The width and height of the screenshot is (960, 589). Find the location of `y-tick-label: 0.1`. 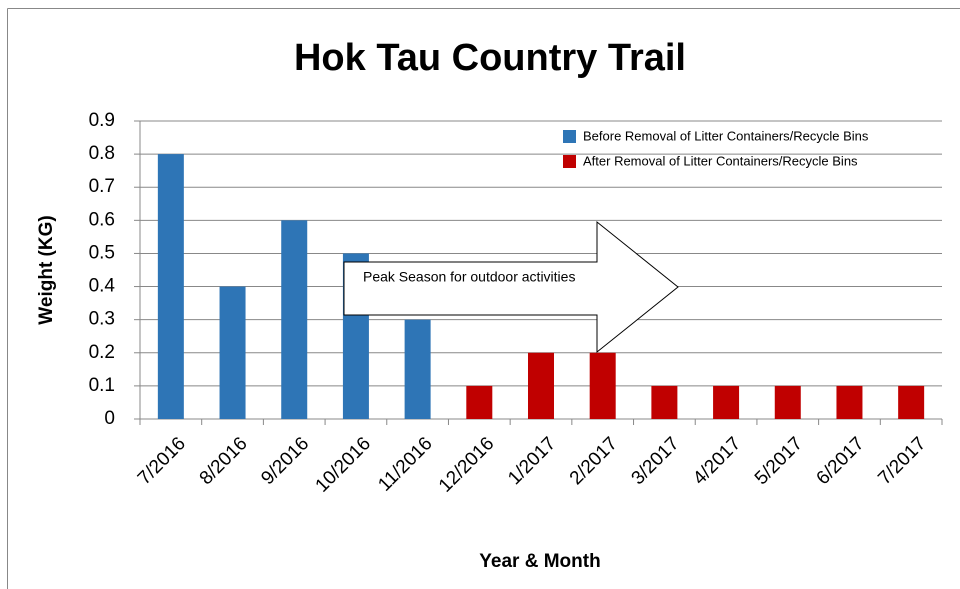

y-tick-label: 0.1 is located at coordinates (102, 385).